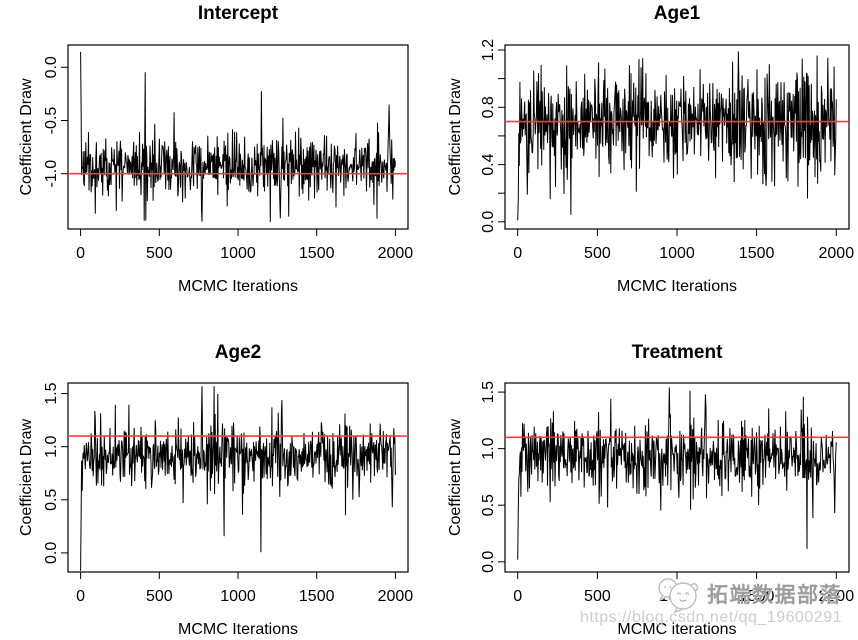  What do you see at coordinates (238, 13) in the screenshot?
I see `plot-title: Intercept` at bounding box center [238, 13].